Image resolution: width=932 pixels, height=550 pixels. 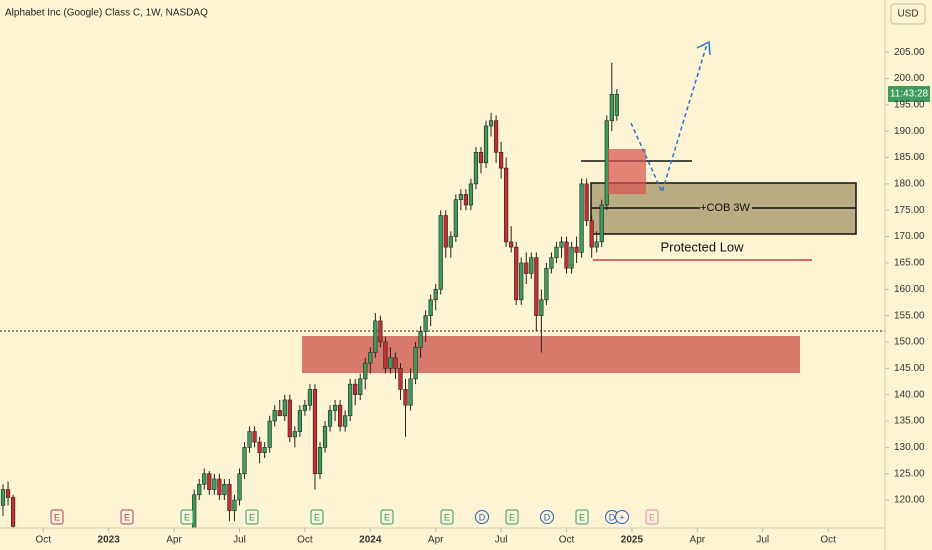 I want to click on y-tick-label: 205.00, so click(x=909, y=52).